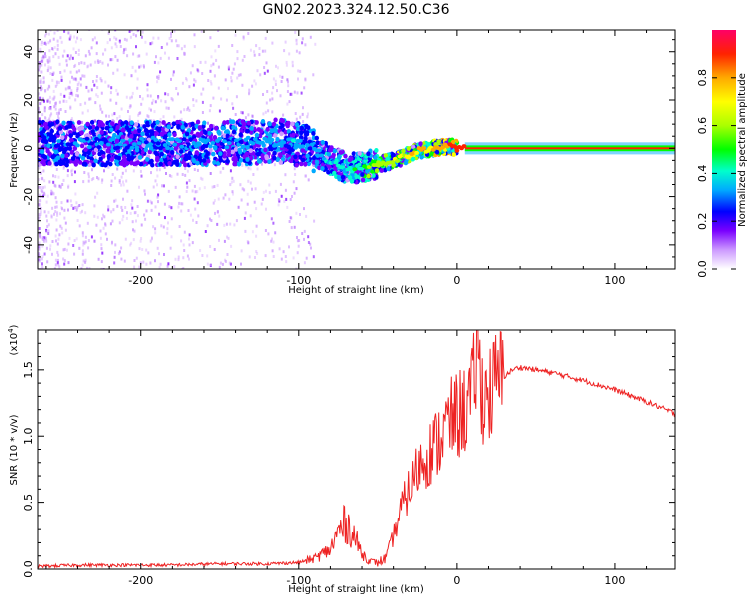 The width and height of the screenshot is (750, 600). I want to click on y-tick-label: 0, so click(28, 148).